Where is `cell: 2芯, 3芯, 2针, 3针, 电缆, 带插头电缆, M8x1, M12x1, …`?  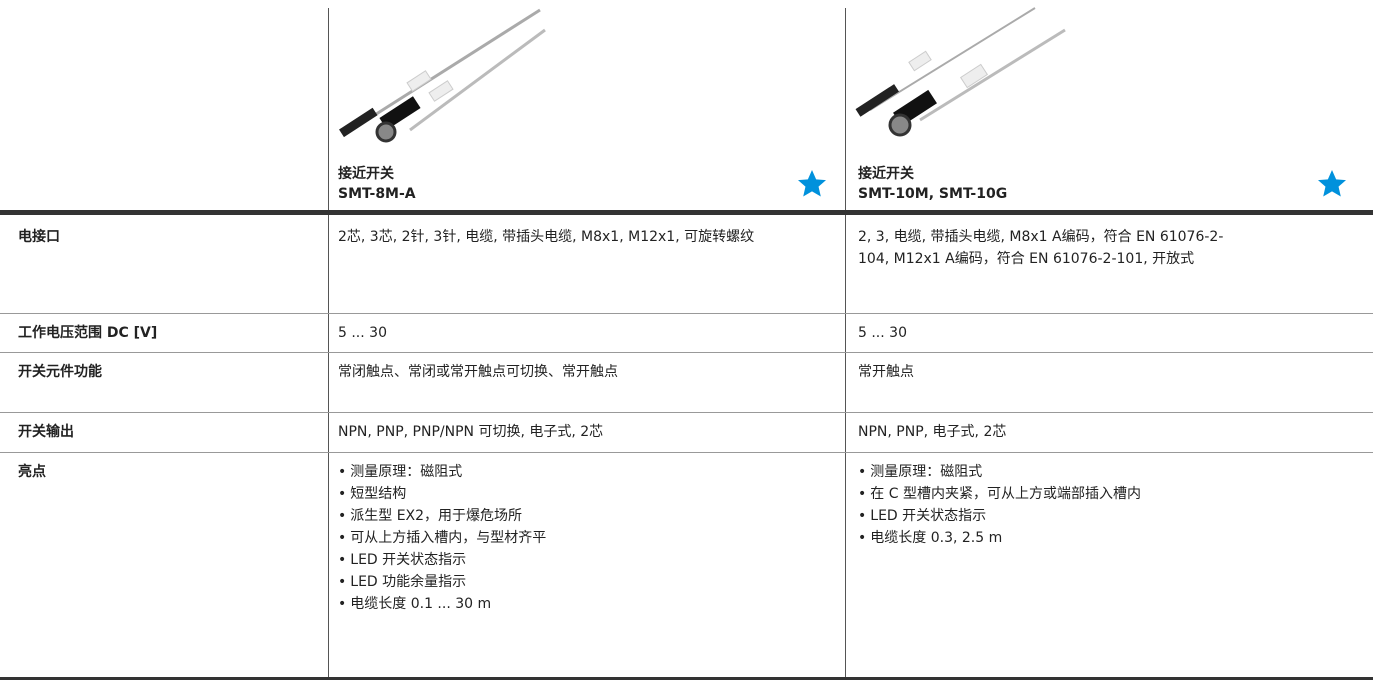
cell: 2芯, 3芯, 2针, 3针, 电缆, 带插头电缆, M8x1, M12x1, … is located at coordinates (546, 237).